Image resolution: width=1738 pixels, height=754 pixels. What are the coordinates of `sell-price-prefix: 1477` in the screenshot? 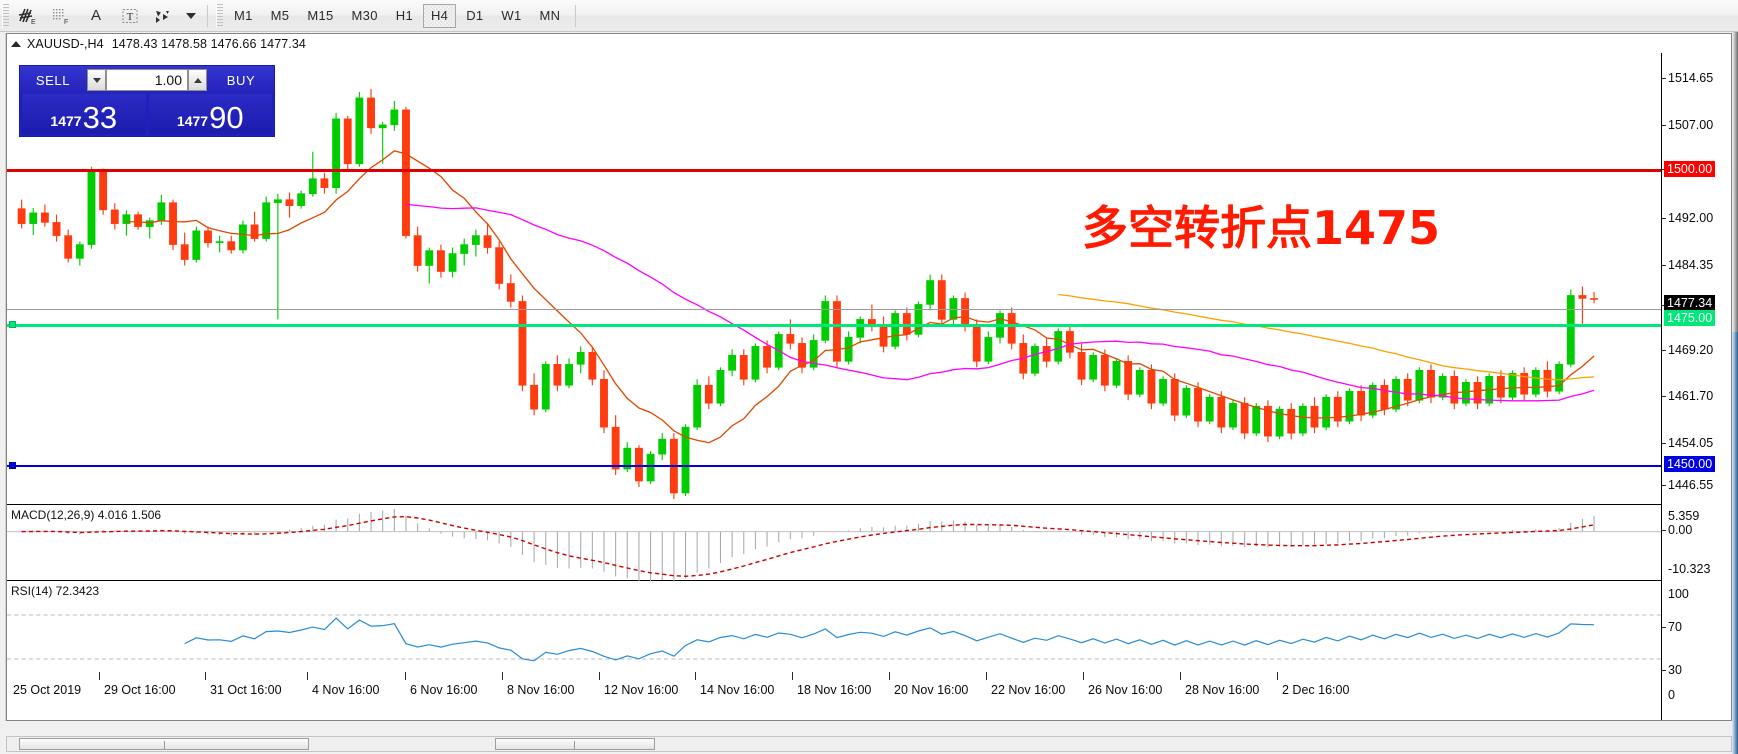 It's located at (66, 121).